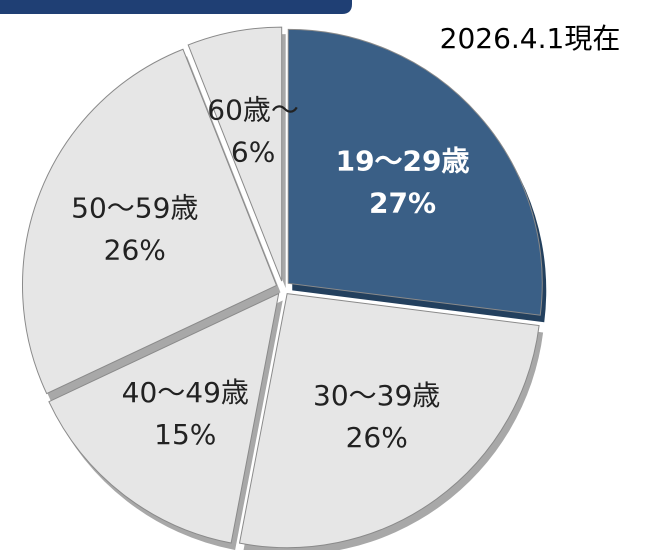  What do you see at coordinates (403, 161) in the screenshot?
I see `slice-category-label: 19～29歳` at bounding box center [403, 161].